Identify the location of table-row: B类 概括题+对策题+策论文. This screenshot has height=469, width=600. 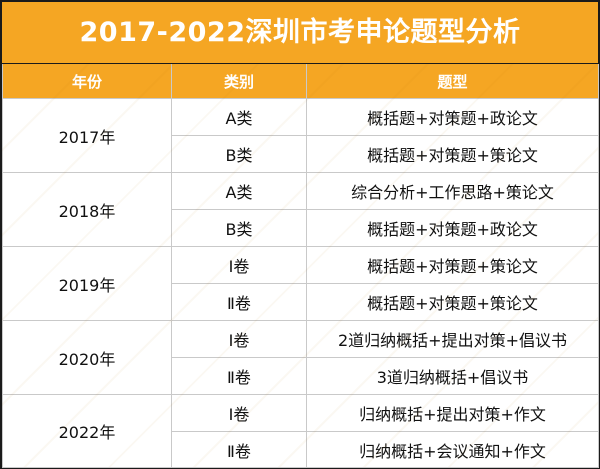
(301, 154).